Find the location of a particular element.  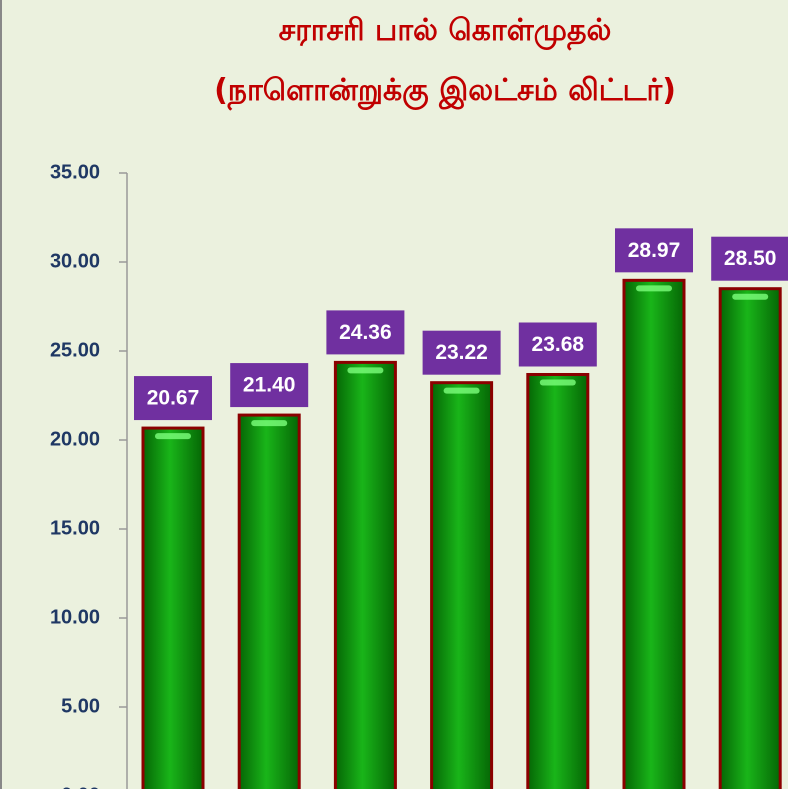

y-tick-label: 15.00 is located at coordinates (75, 528).